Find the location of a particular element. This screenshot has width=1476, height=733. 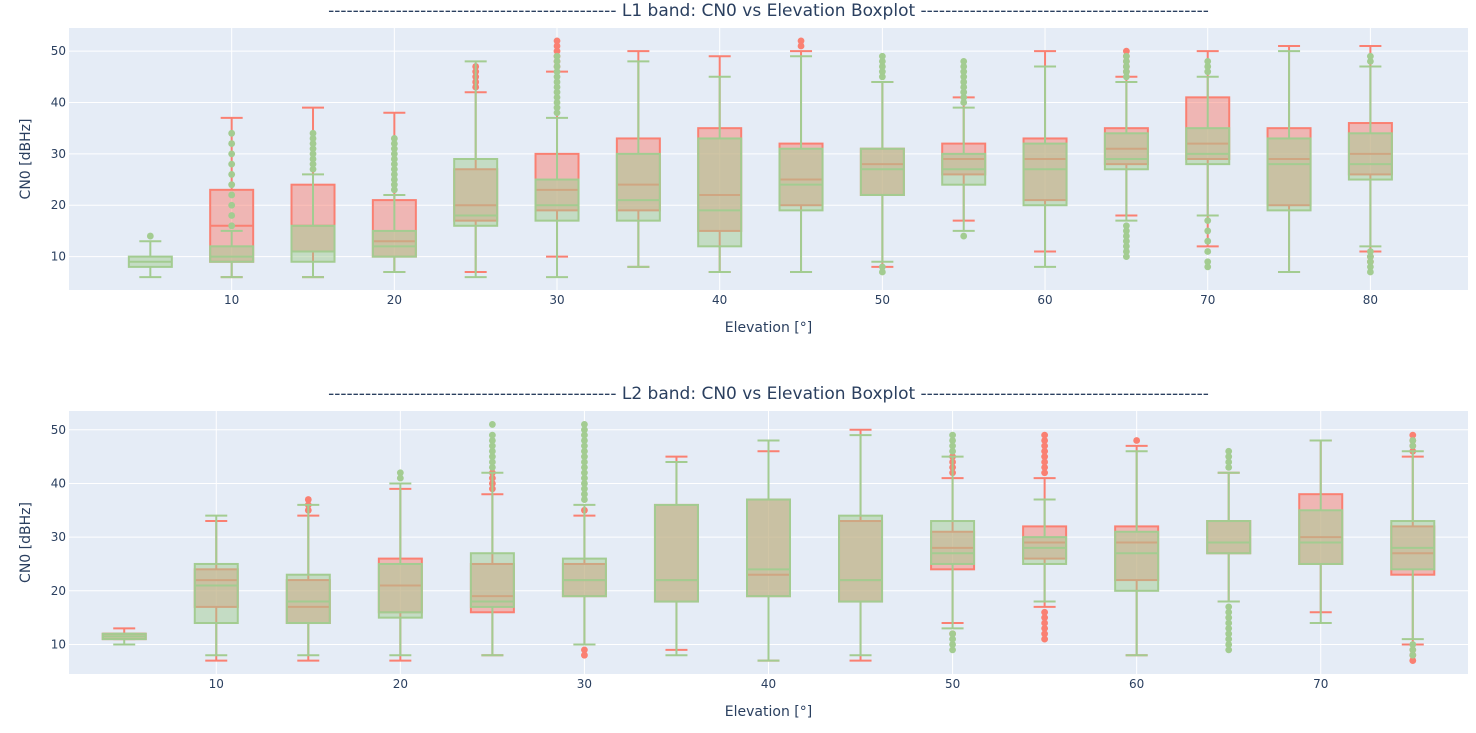

y-axis-label: CN0 [dBHz] is located at coordinates (26, 159).